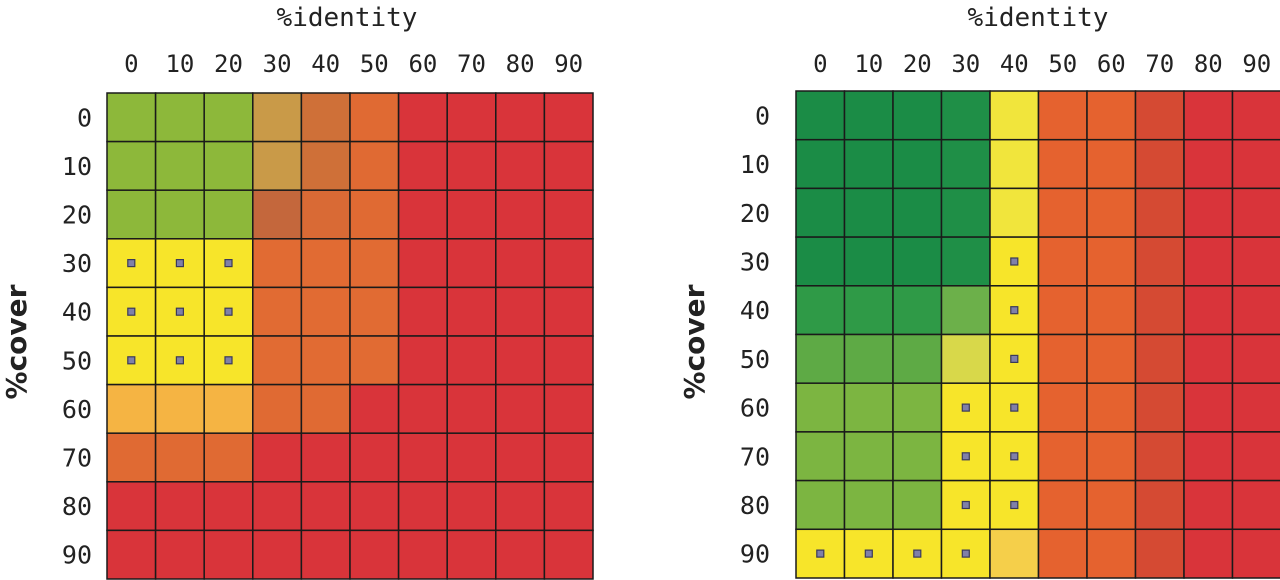  Describe the element at coordinates (755, 359) in the screenshot. I see `y-tick-label: 50` at that location.